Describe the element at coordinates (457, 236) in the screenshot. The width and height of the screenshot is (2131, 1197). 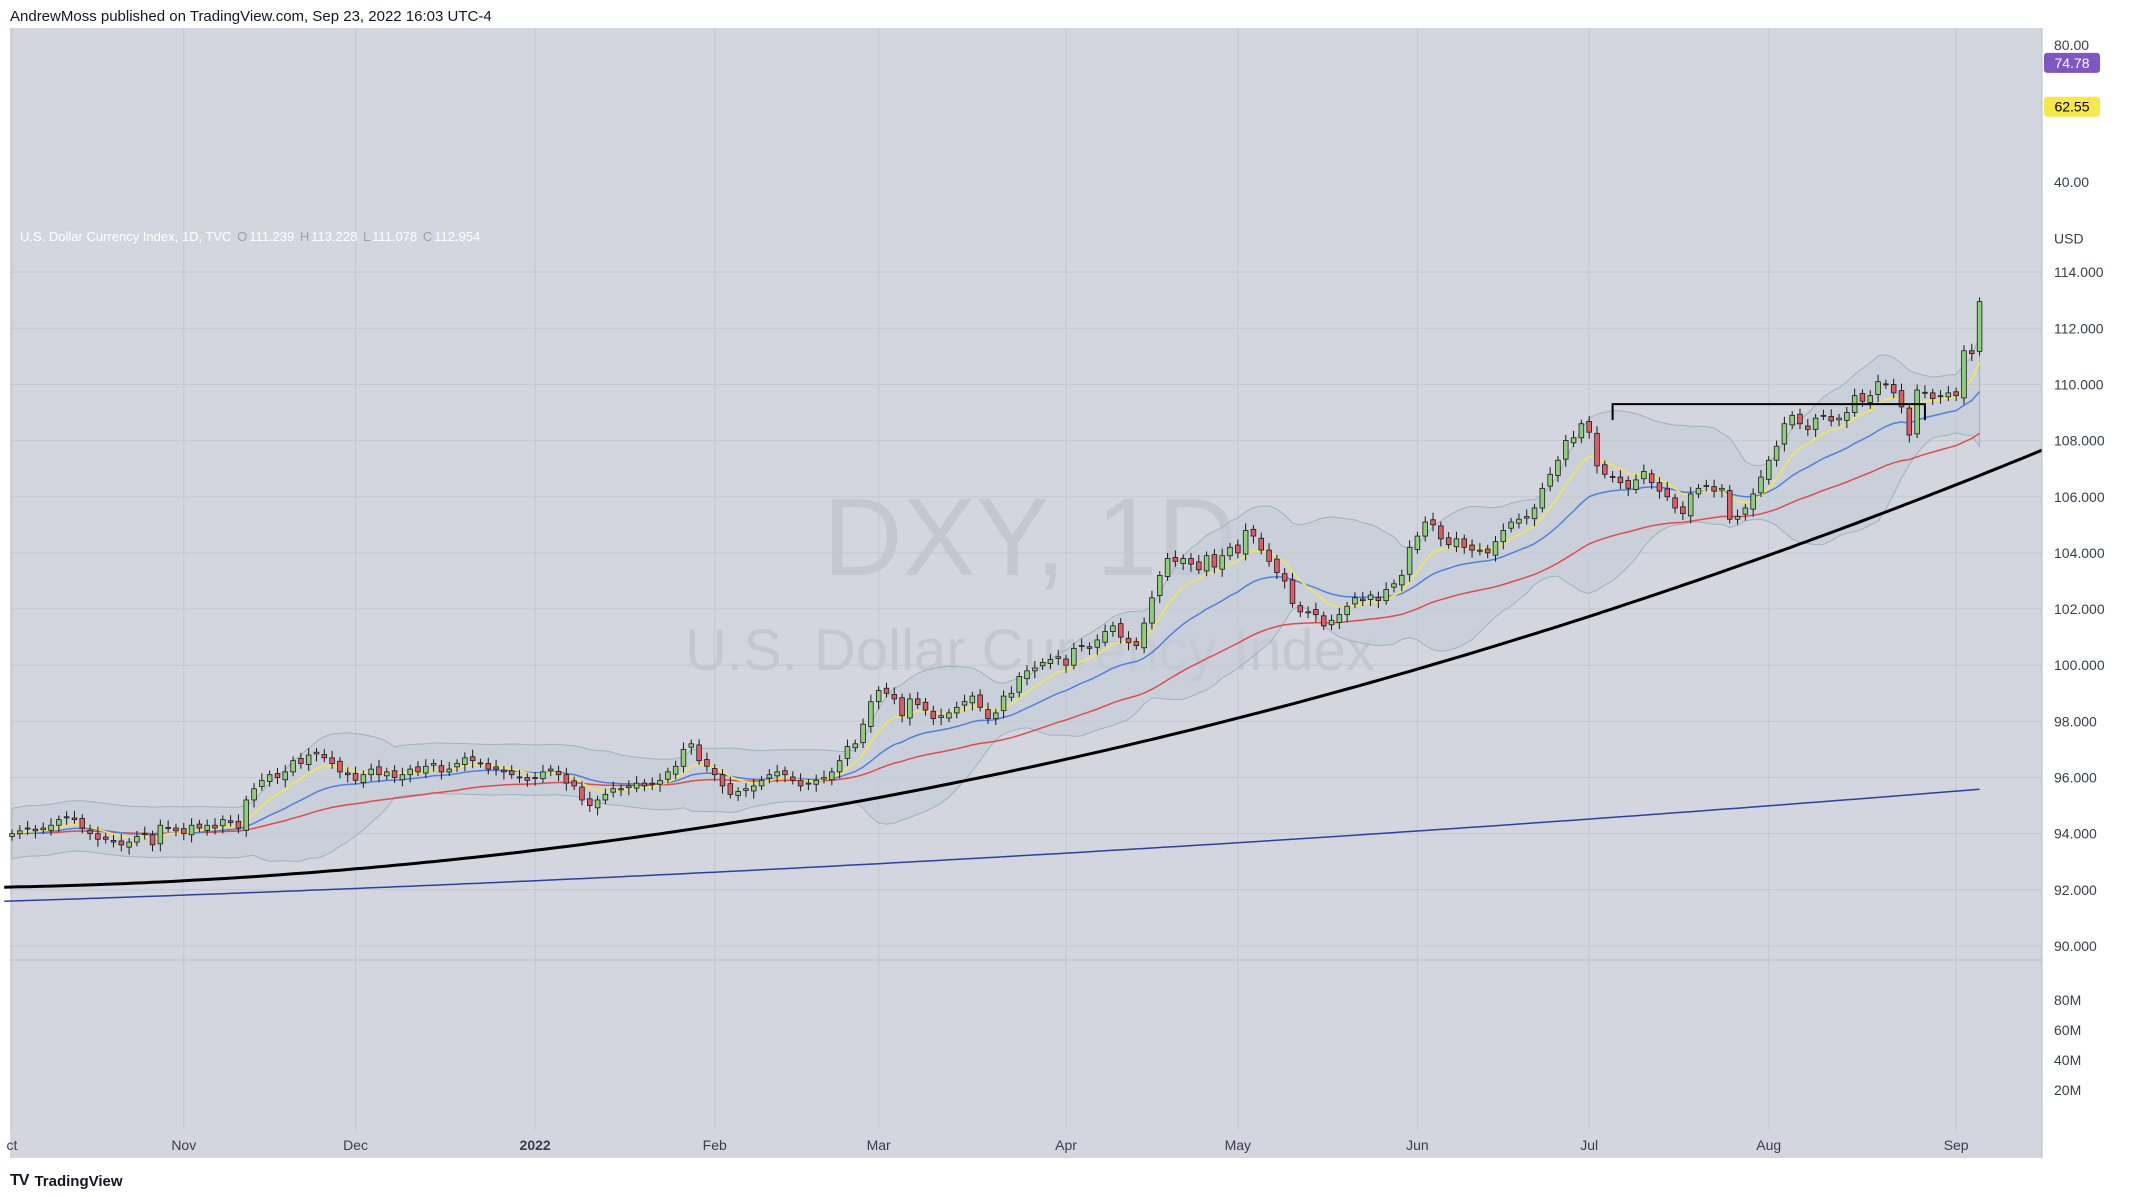
I see `legend-close: 112.954` at that location.